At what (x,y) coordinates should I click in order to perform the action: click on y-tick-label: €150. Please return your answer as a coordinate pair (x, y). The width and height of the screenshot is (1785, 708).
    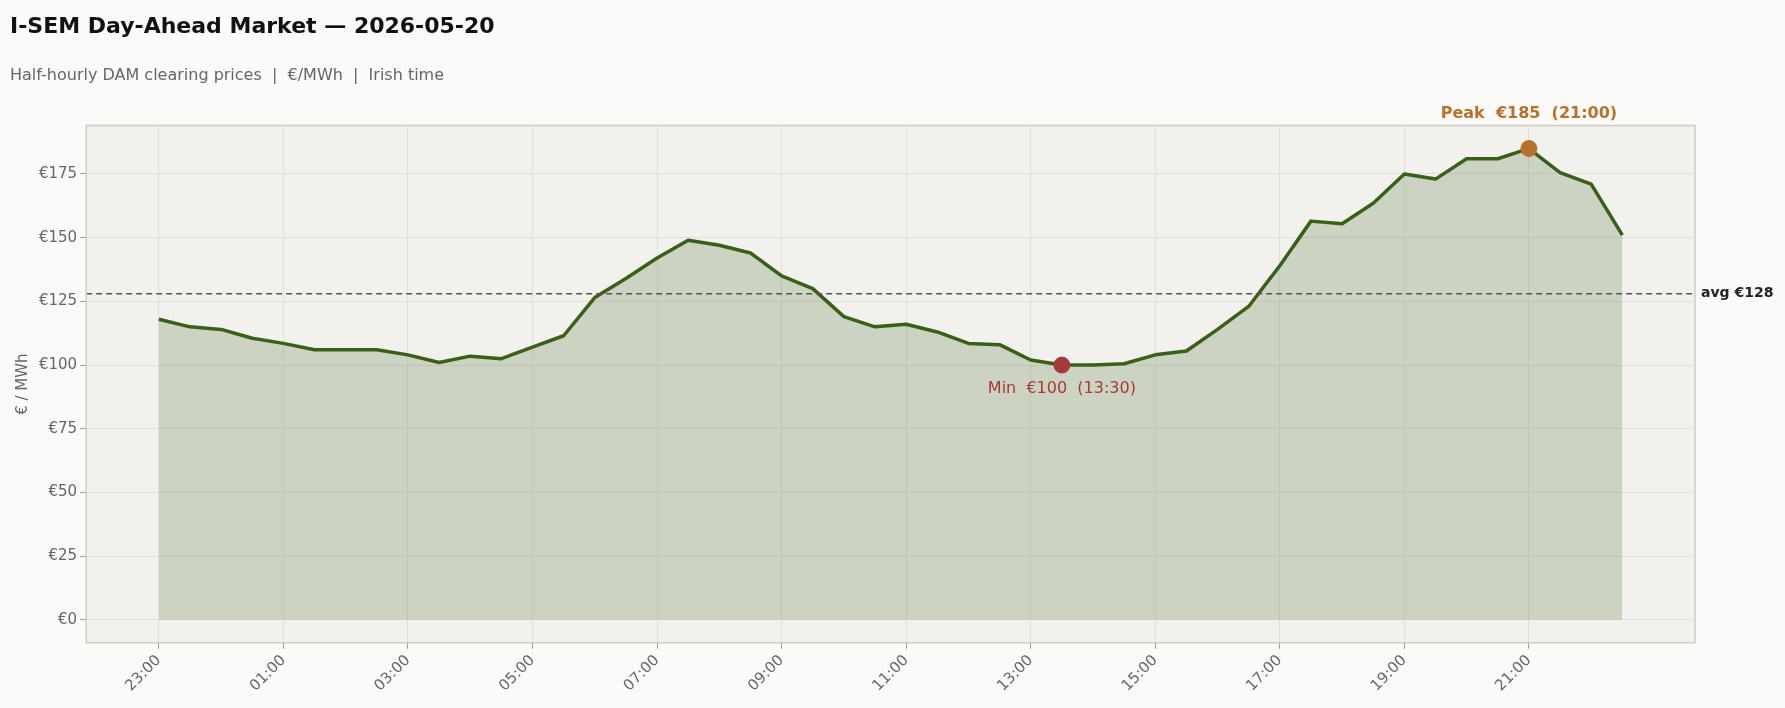
    Looking at the image, I should click on (58, 236).